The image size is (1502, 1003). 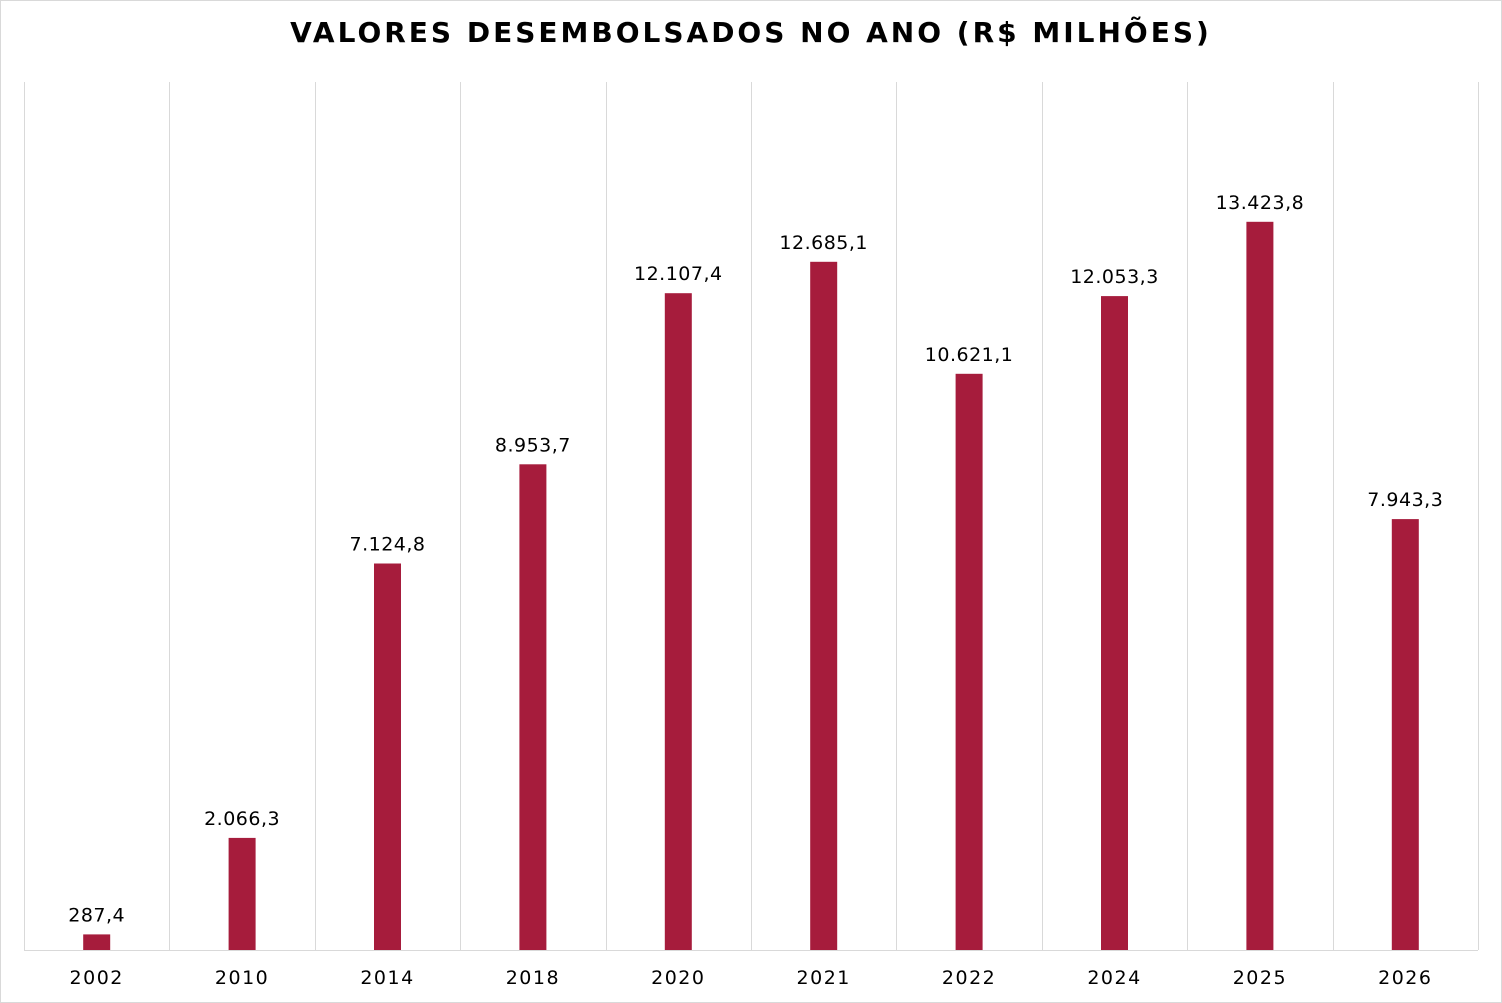 I want to click on bar-2002, so click(x=97, y=942).